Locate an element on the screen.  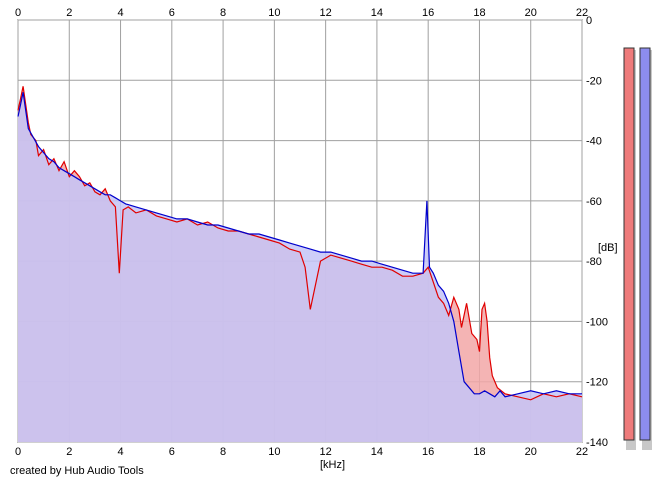
y-tick-label: -140 is located at coordinates (597, 443).